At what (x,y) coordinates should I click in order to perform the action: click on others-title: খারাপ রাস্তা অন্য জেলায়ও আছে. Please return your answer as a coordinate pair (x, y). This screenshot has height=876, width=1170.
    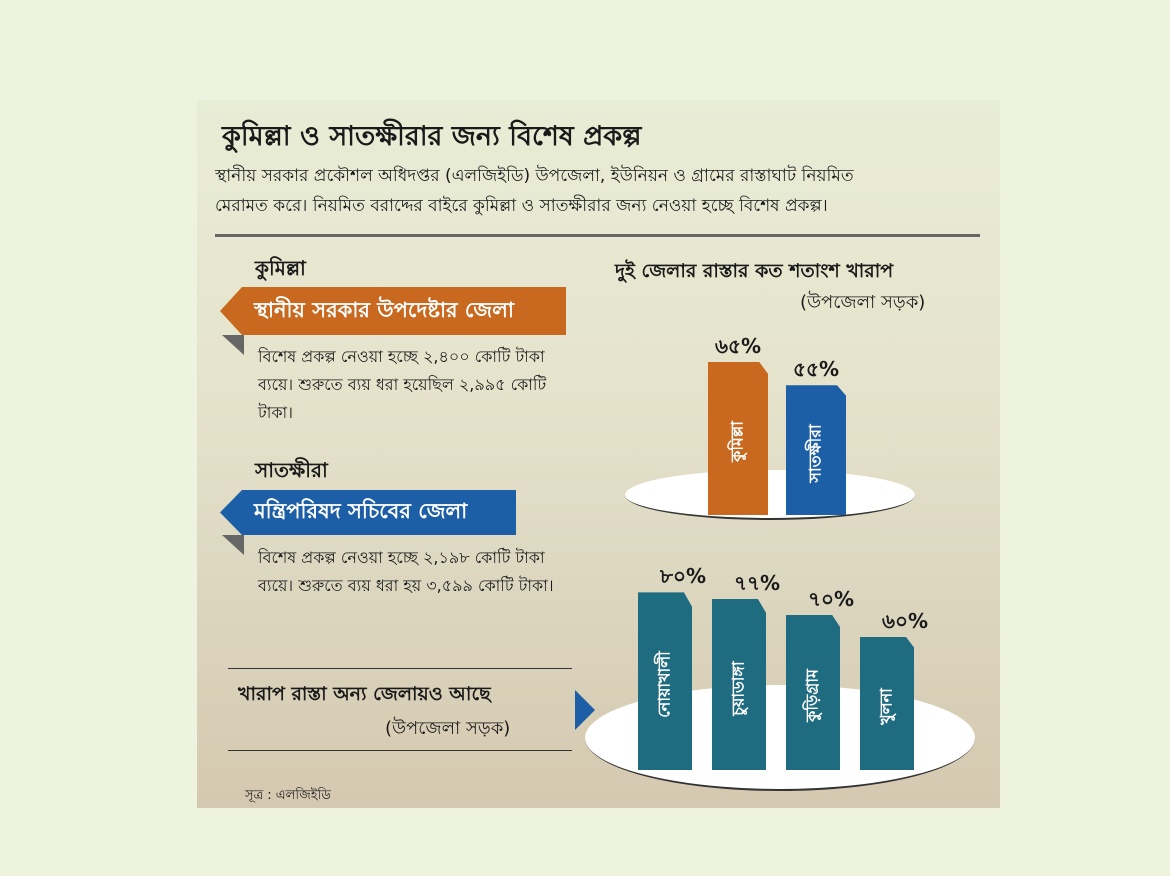
    Looking at the image, I should click on (364, 694).